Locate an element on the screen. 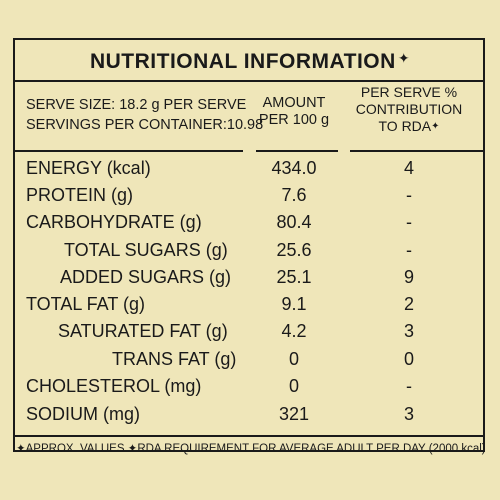  nutrient-label: TRANS FAT (g) is located at coordinates (174, 359).